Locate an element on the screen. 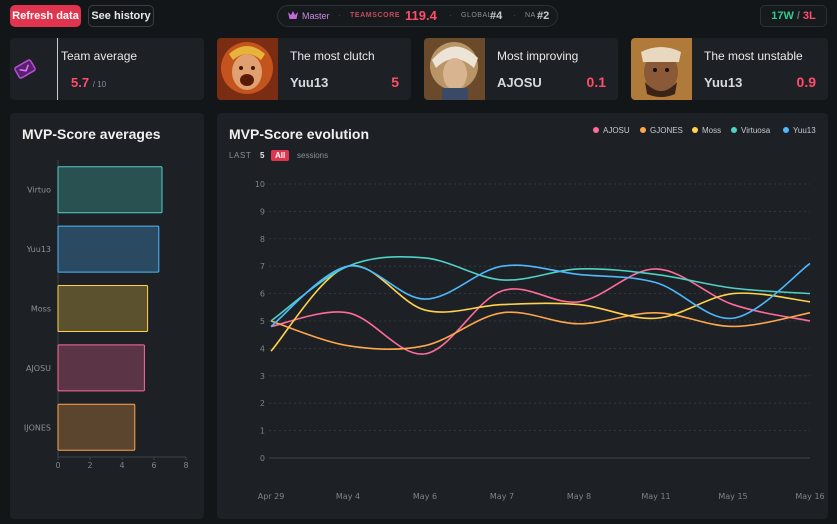 The height and width of the screenshot is (524, 837). see-history-button: See history is located at coordinates (121, 16).